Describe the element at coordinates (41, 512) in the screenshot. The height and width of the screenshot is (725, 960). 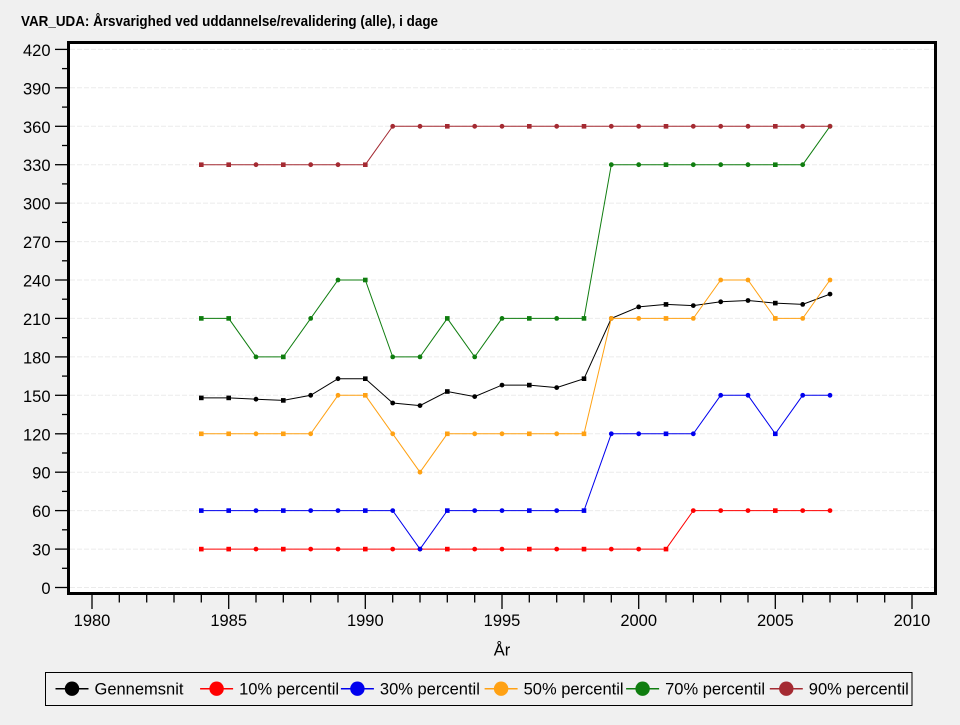
I see `svg-text: 60` at that location.